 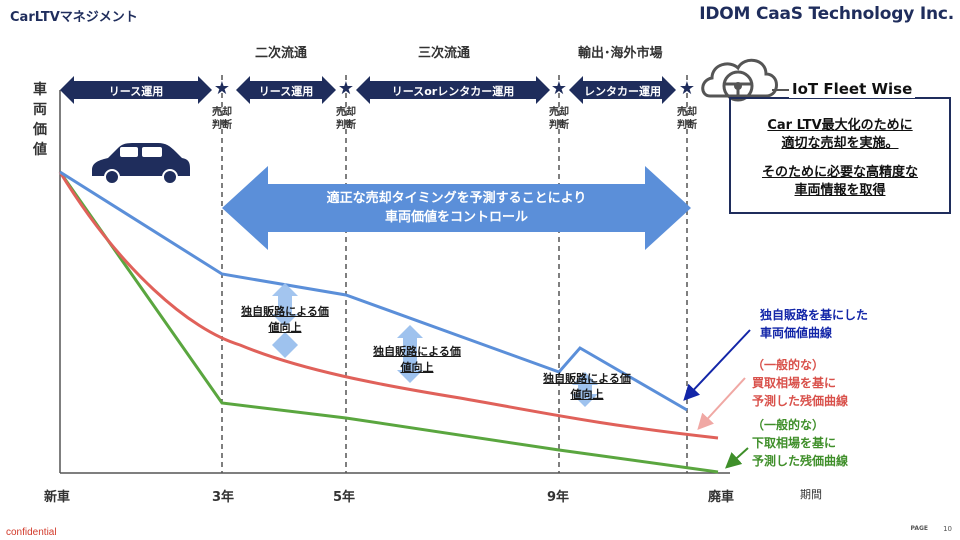 What do you see at coordinates (40, 110) in the screenshot?
I see `y-label-char: 両` at bounding box center [40, 110].